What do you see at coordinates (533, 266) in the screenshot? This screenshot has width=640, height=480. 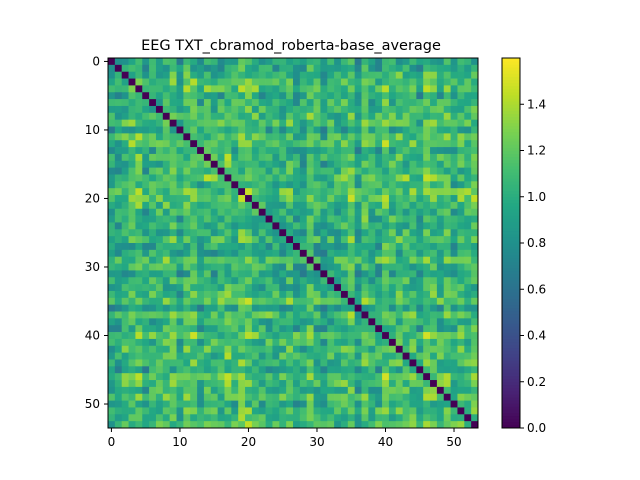 I see `colorbar-axis: 0.00.20.40.60.81.01.21.4` at bounding box center [533, 266].